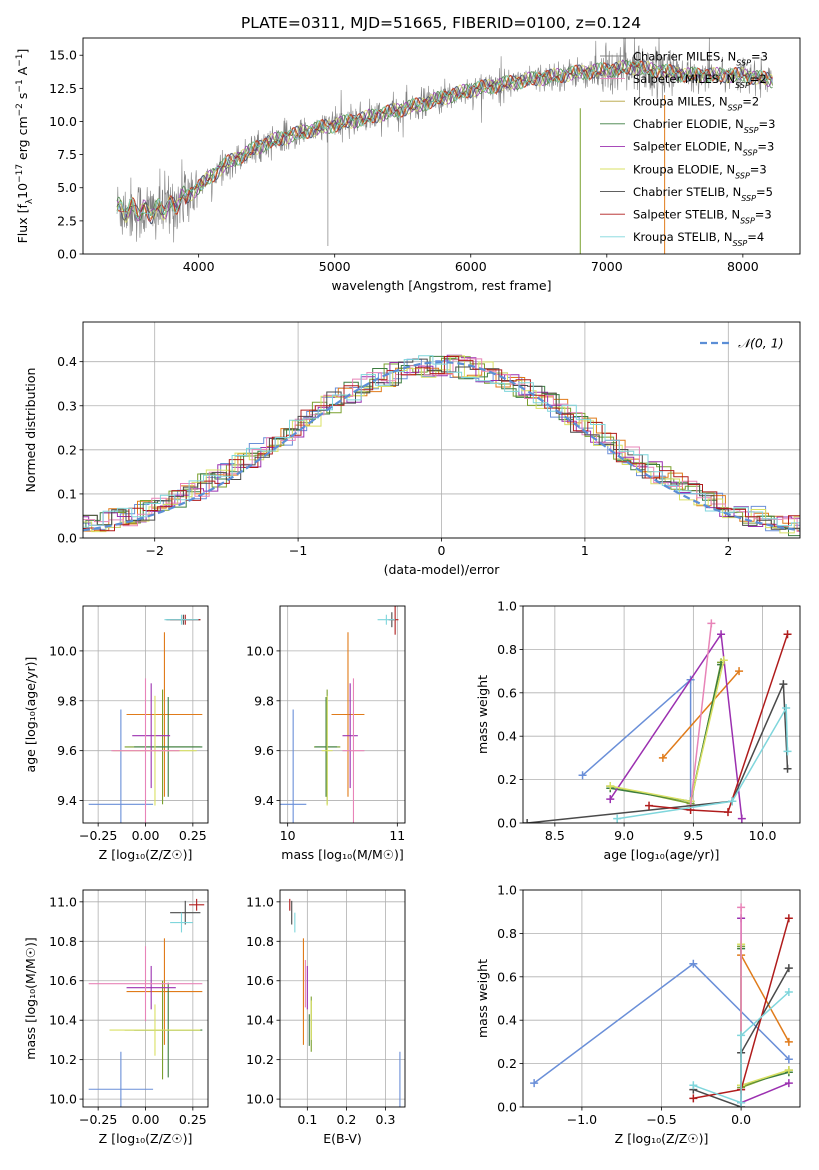  Describe the element at coordinates (743, 266) in the screenshot. I see `x-tick-label: 8000` at that location.